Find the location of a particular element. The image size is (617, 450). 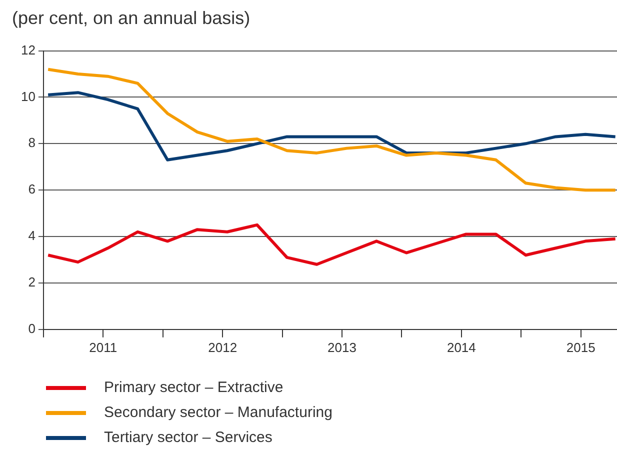

x-tick-label: 2013 is located at coordinates (342, 347).